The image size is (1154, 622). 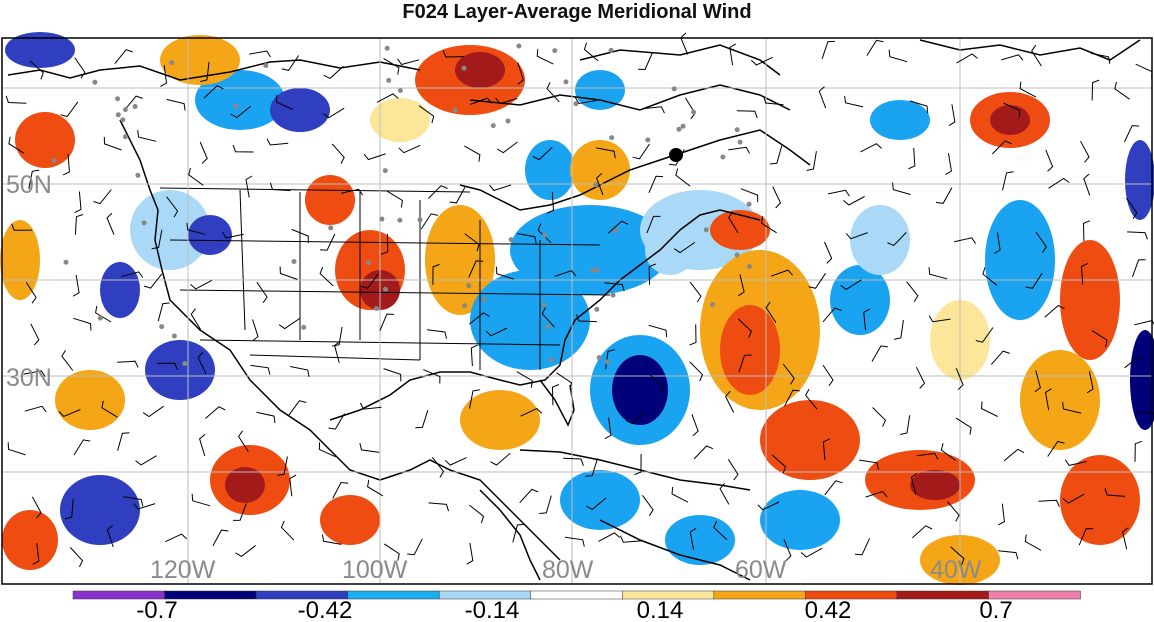 I want to click on gulf-east-coast, so click(x=545, y=315).